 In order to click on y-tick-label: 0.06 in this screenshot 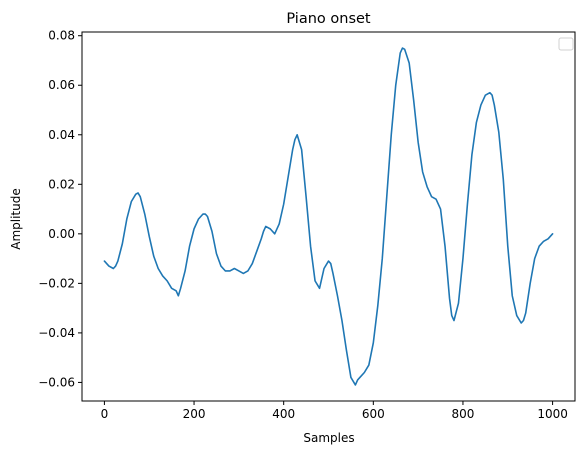, I will do `click(61, 85)`.